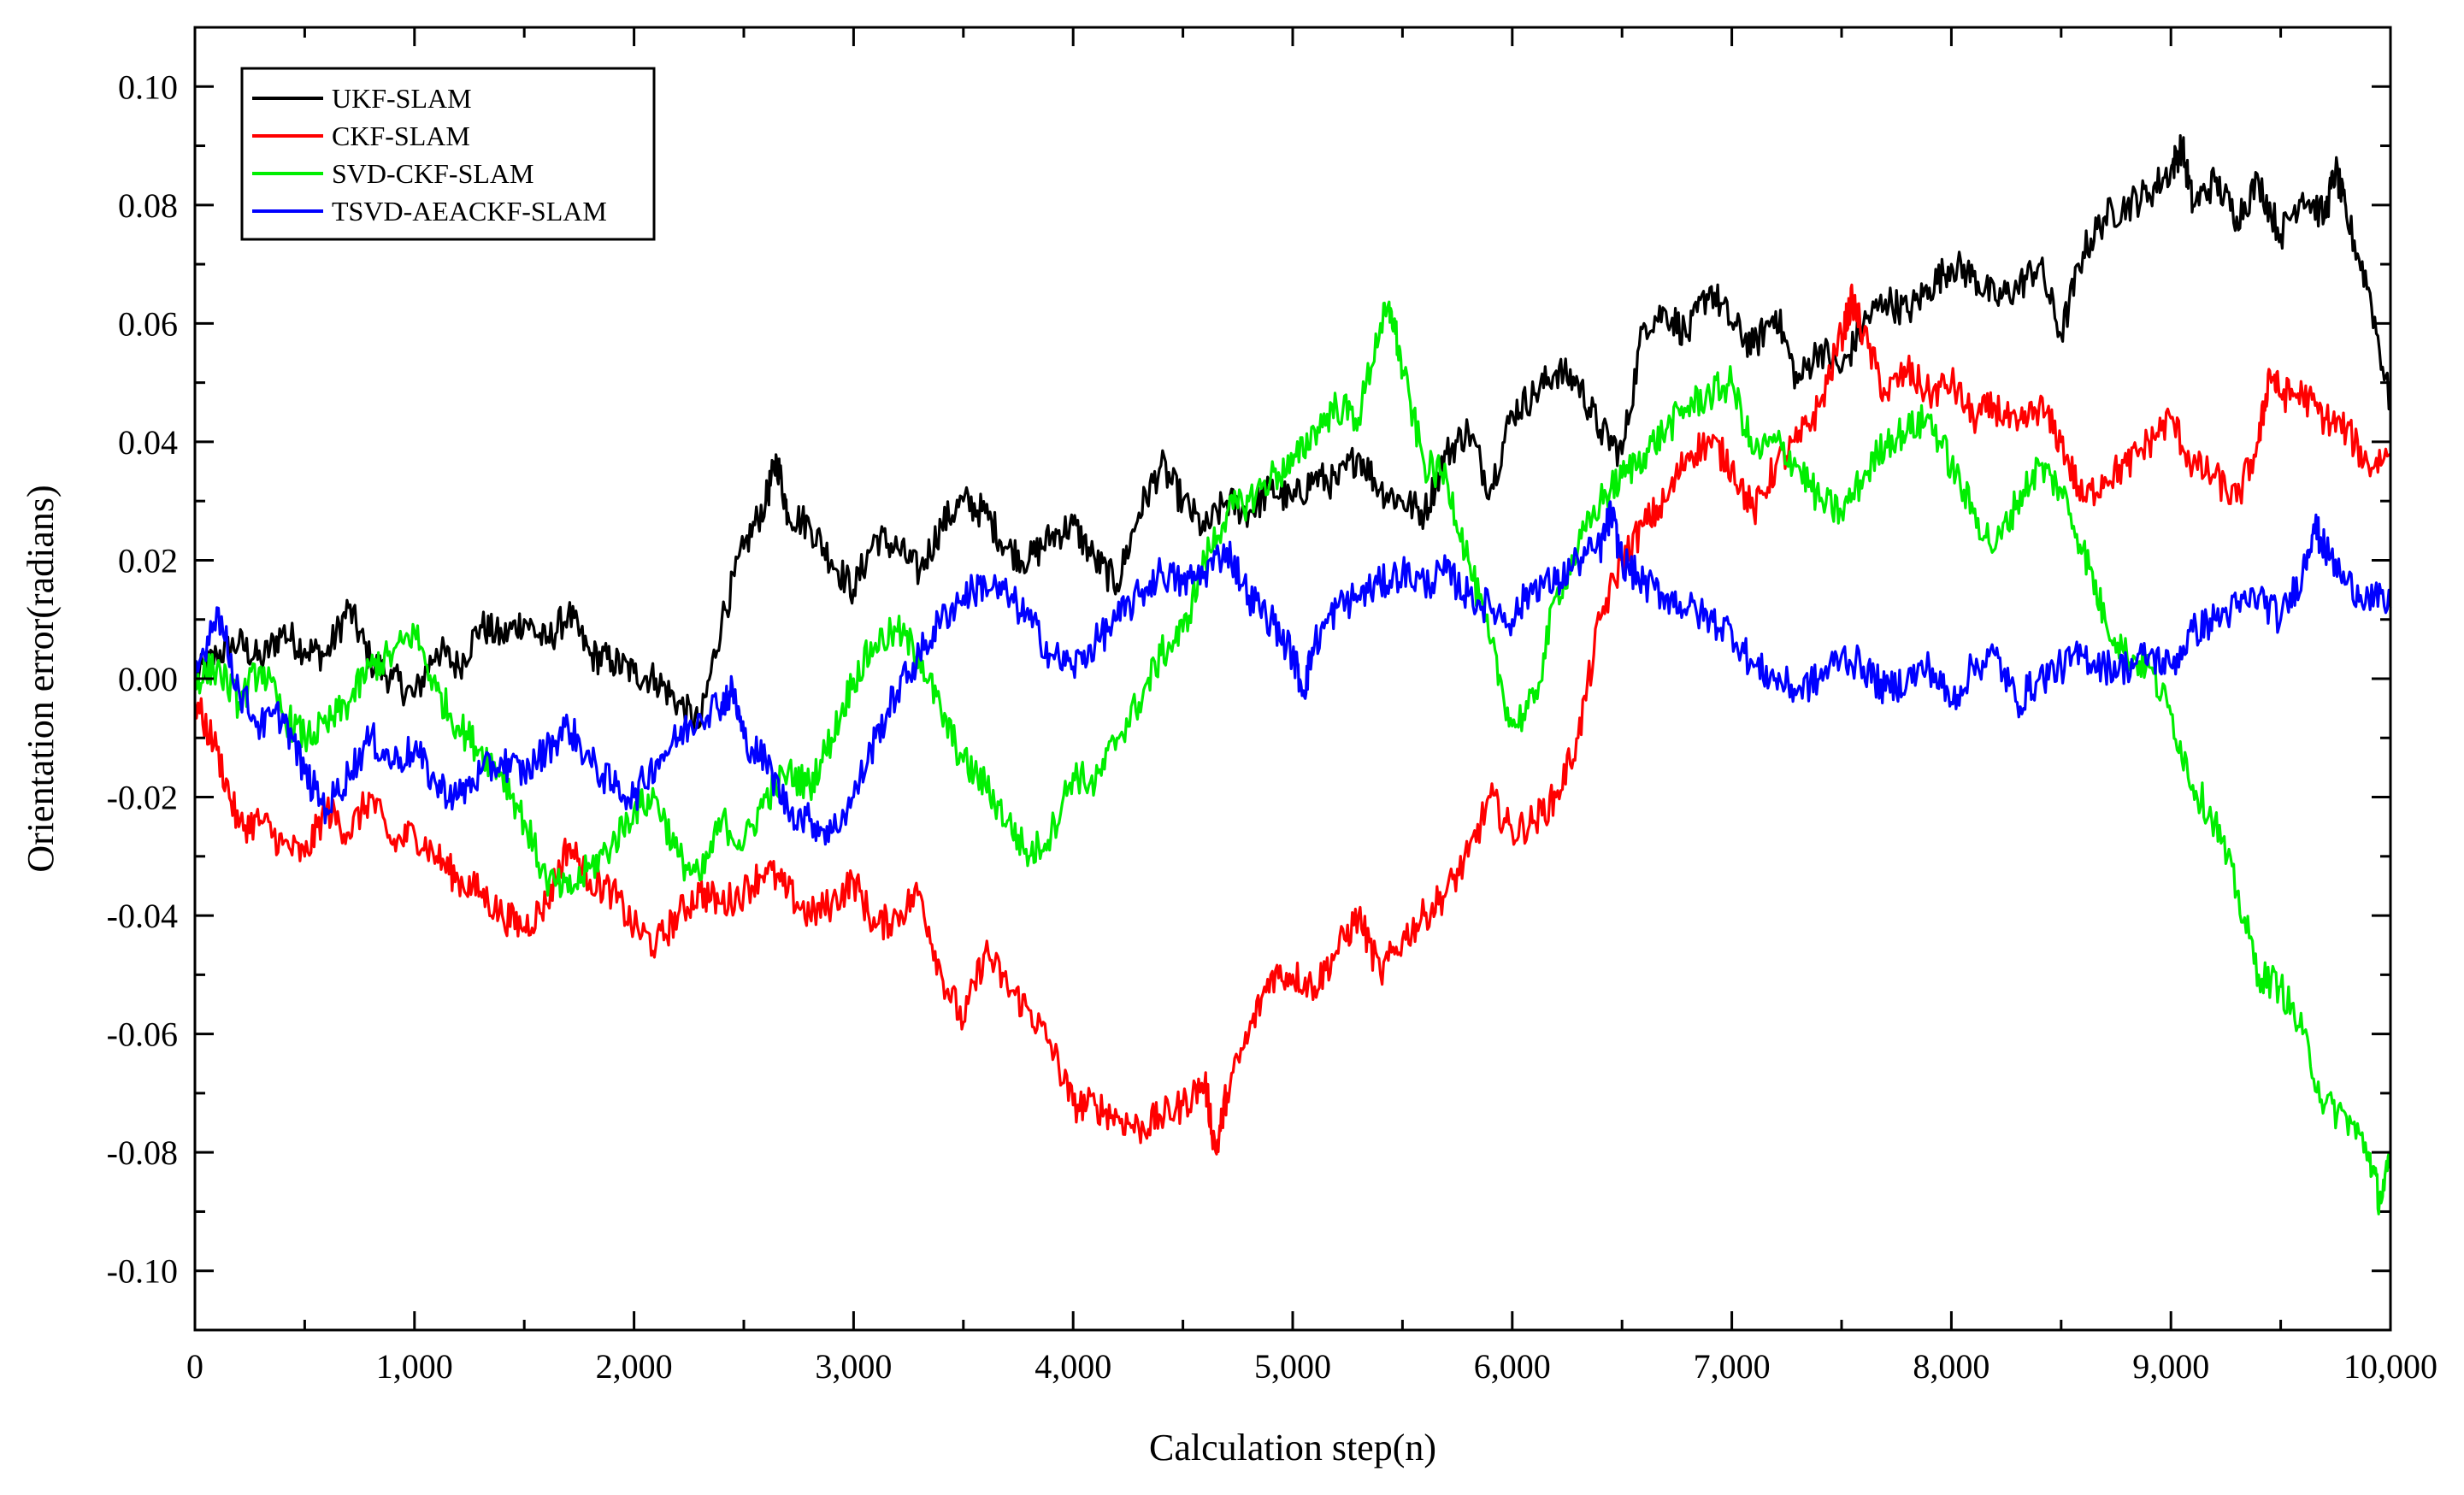  What do you see at coordinates (148, 560) in the screenshot?
I see `y-tick-label: 0.02` at bounding box center [148, 560].